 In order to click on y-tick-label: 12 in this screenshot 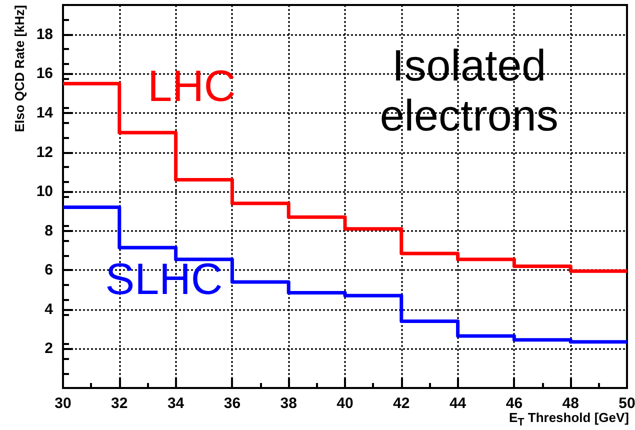, I will do `click(44, 152)`.